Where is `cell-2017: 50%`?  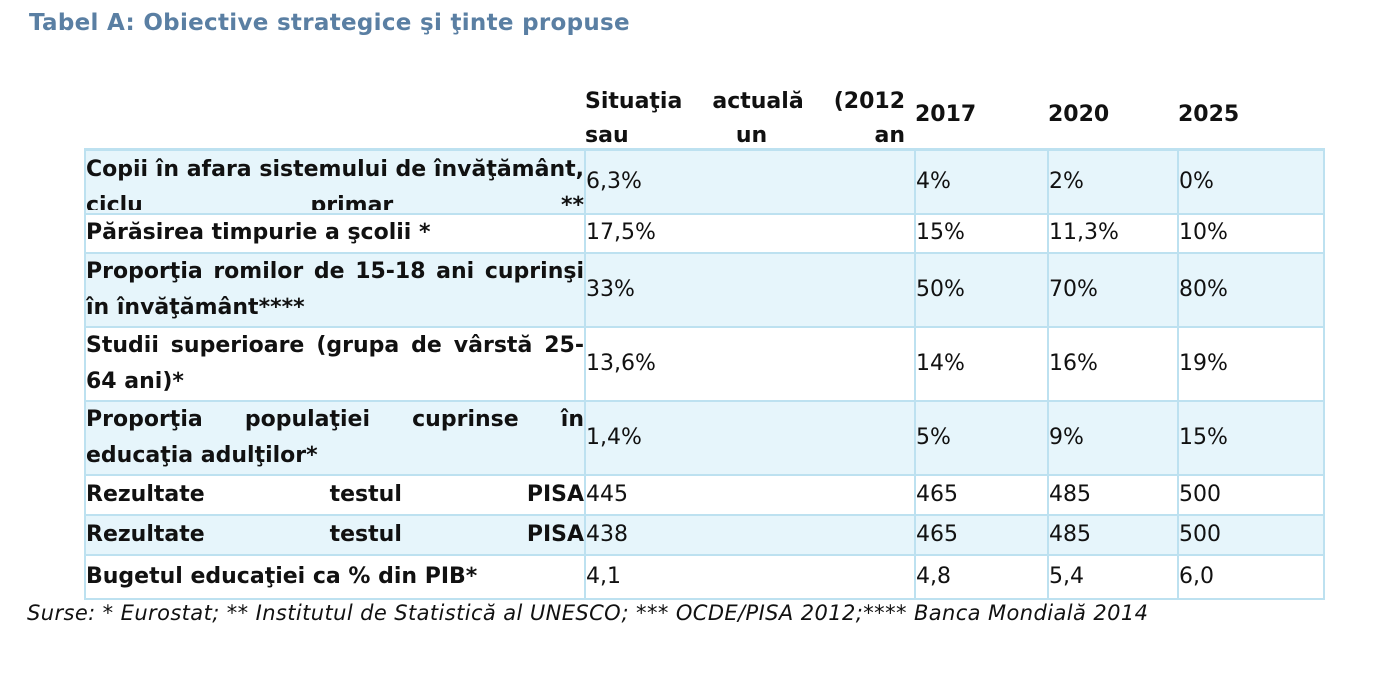 cell-2017: 50% is located at coordinates (981, 289).